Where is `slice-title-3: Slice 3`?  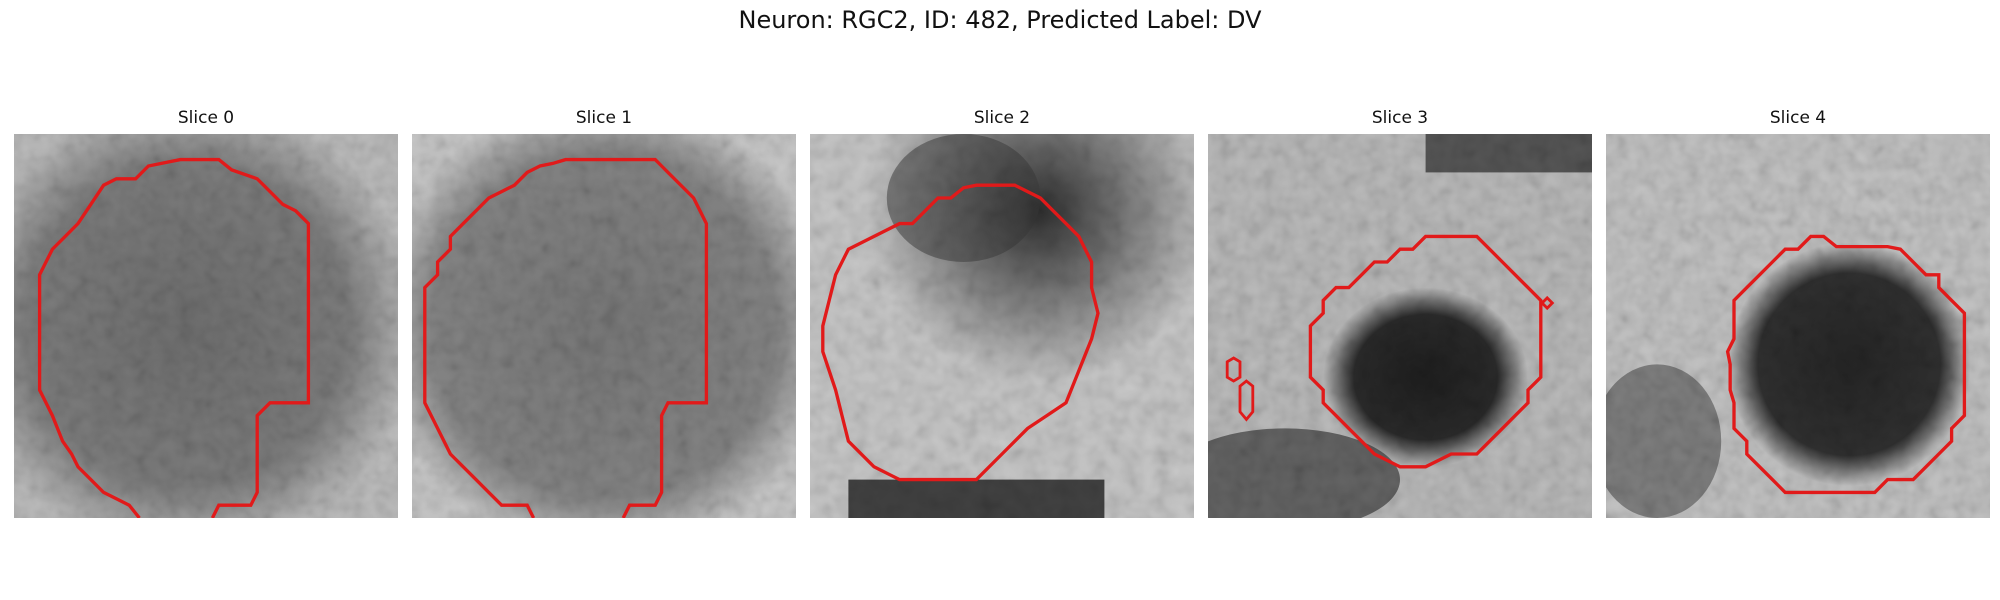
slice-title-3: Slice 3 is located at coordinates (1400, 118).